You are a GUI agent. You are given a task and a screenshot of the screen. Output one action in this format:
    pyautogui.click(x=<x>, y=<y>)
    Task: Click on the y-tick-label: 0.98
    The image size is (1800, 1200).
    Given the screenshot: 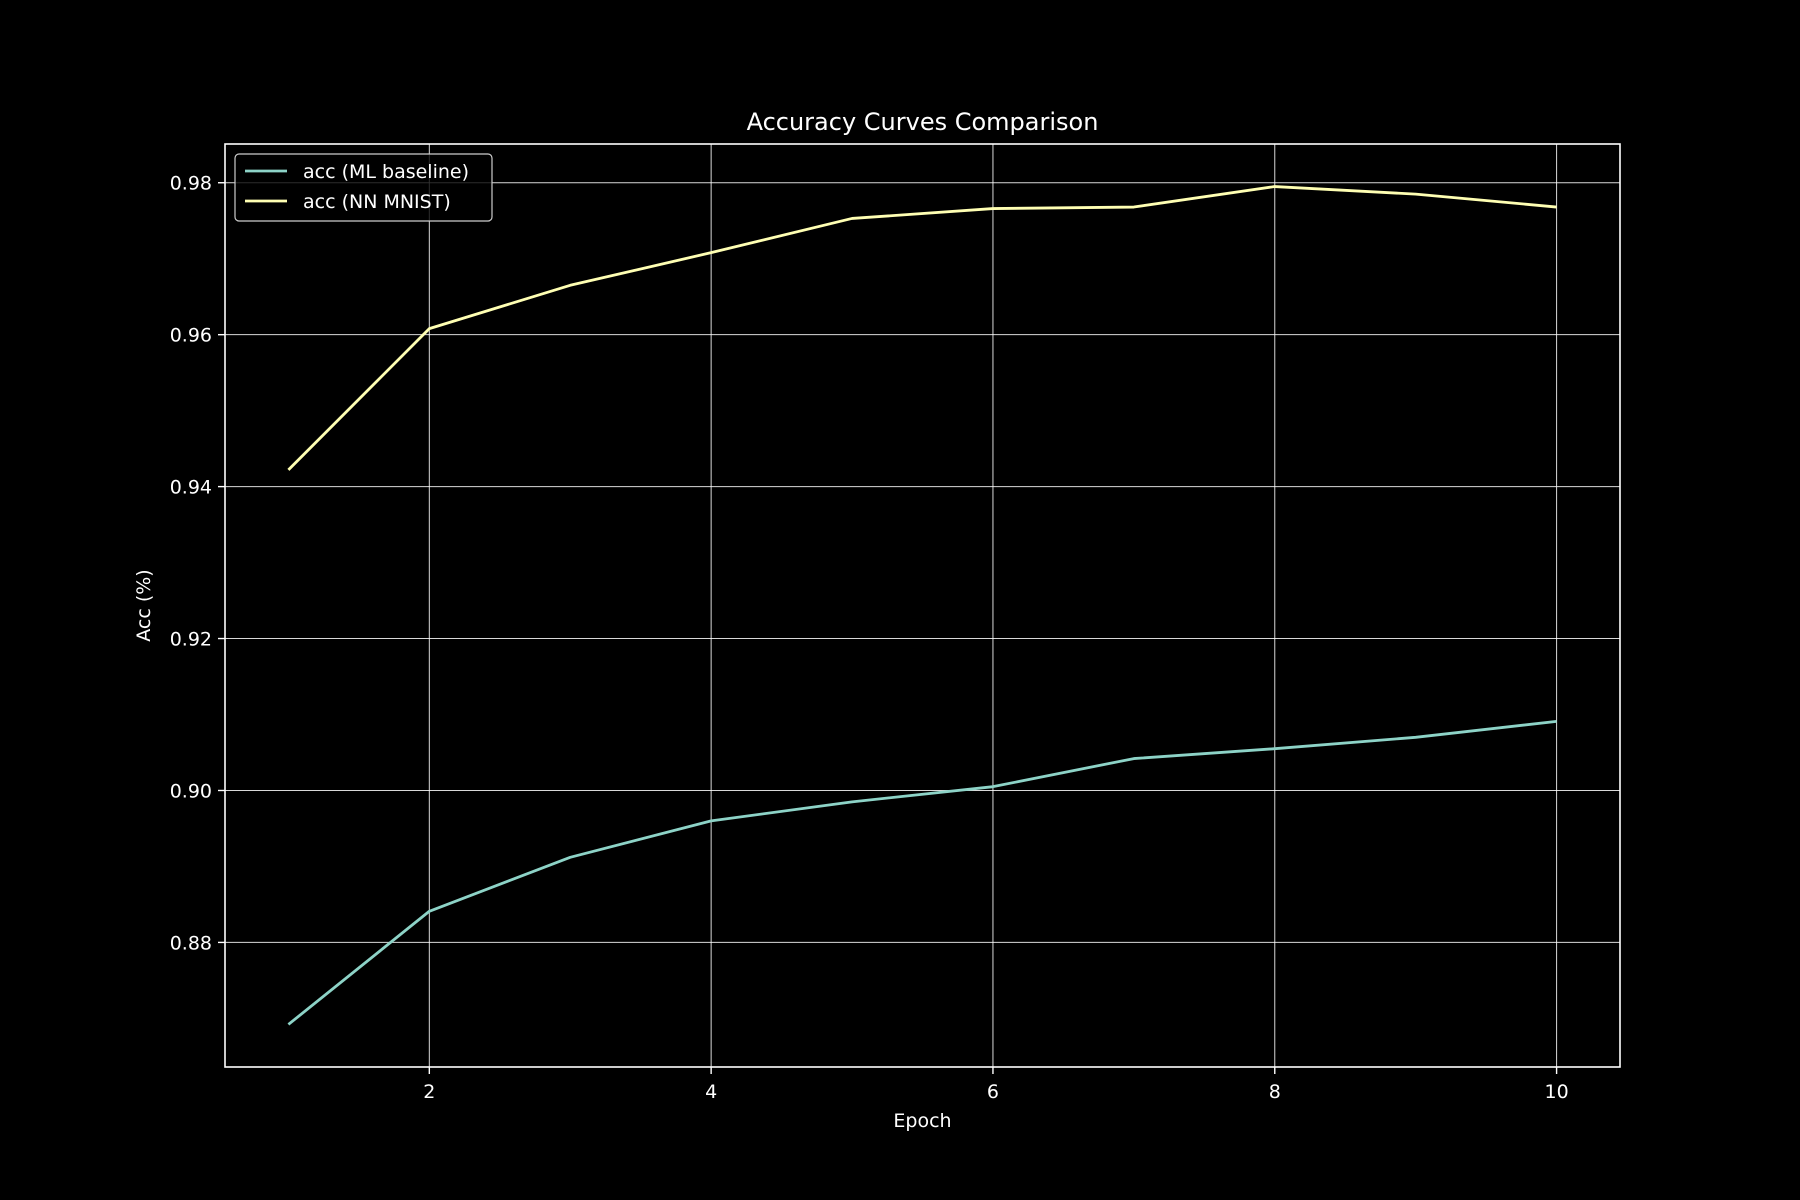 What is the action you would take?
    pyautogui.click(x=191, y=184)
    